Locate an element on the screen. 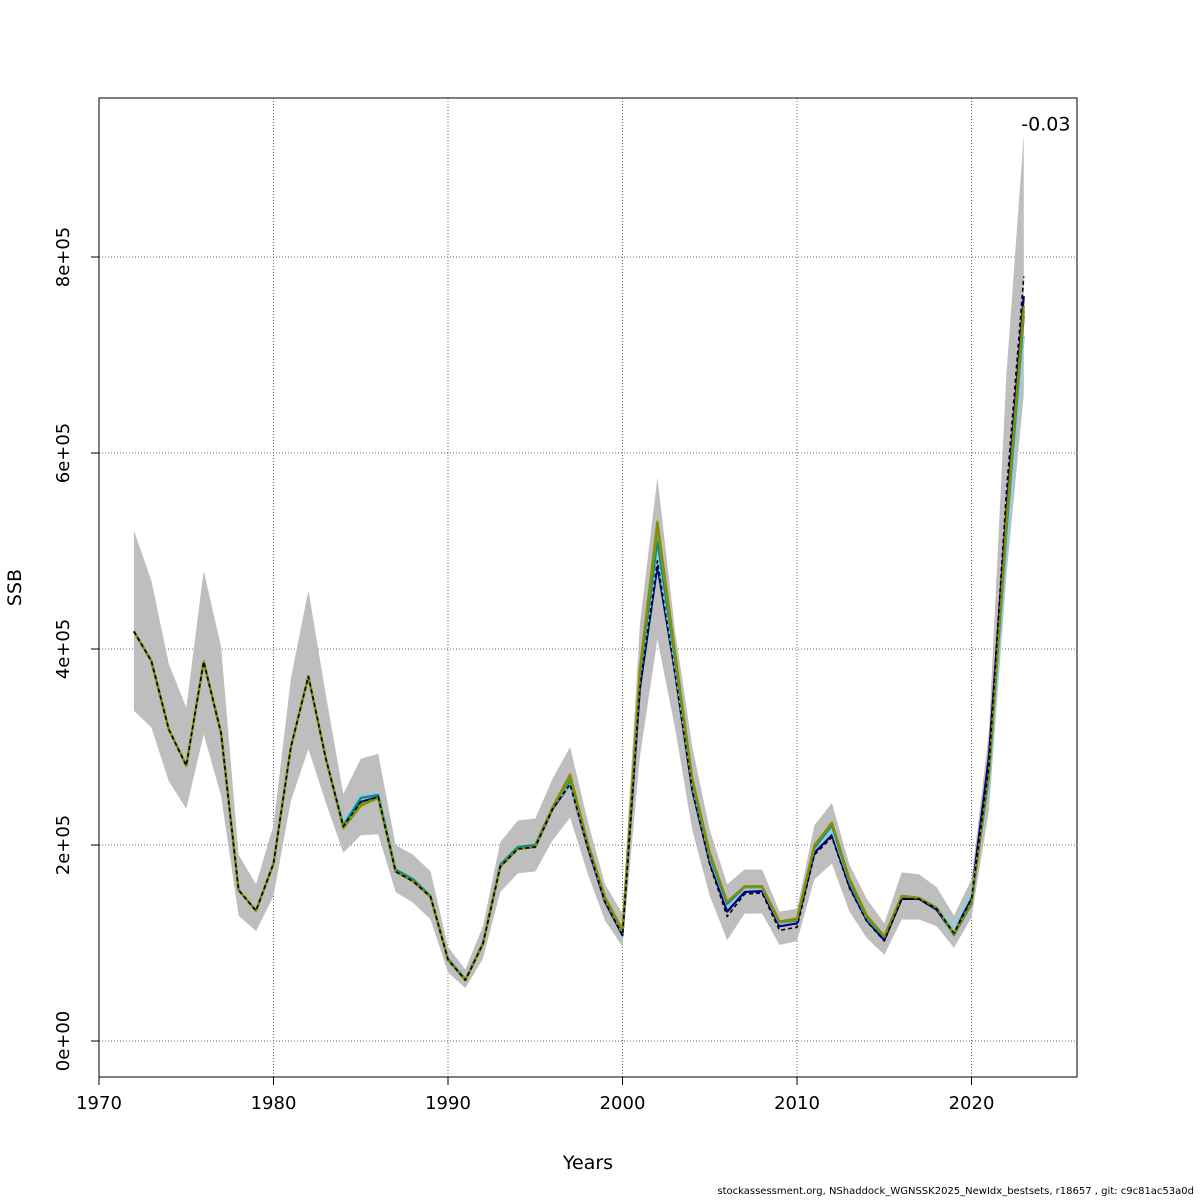  x-tick-label: 1990 is located at coordinates (448, 1103).